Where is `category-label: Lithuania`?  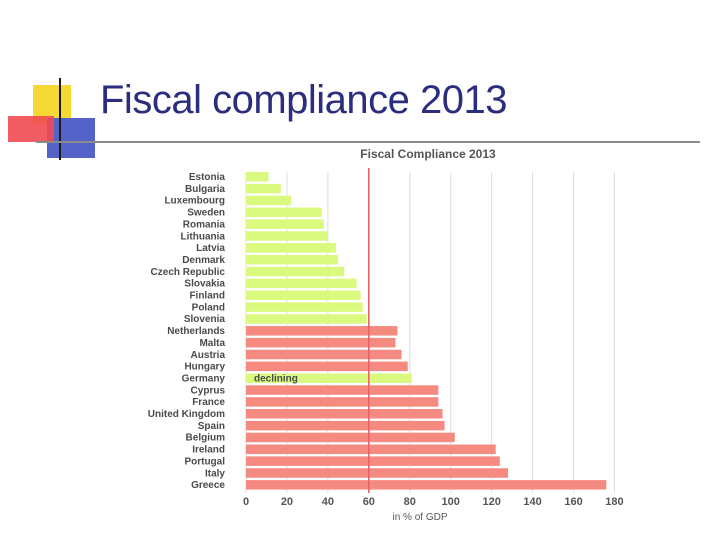
category-label: Lithuania is located at coordinates (203, 236).